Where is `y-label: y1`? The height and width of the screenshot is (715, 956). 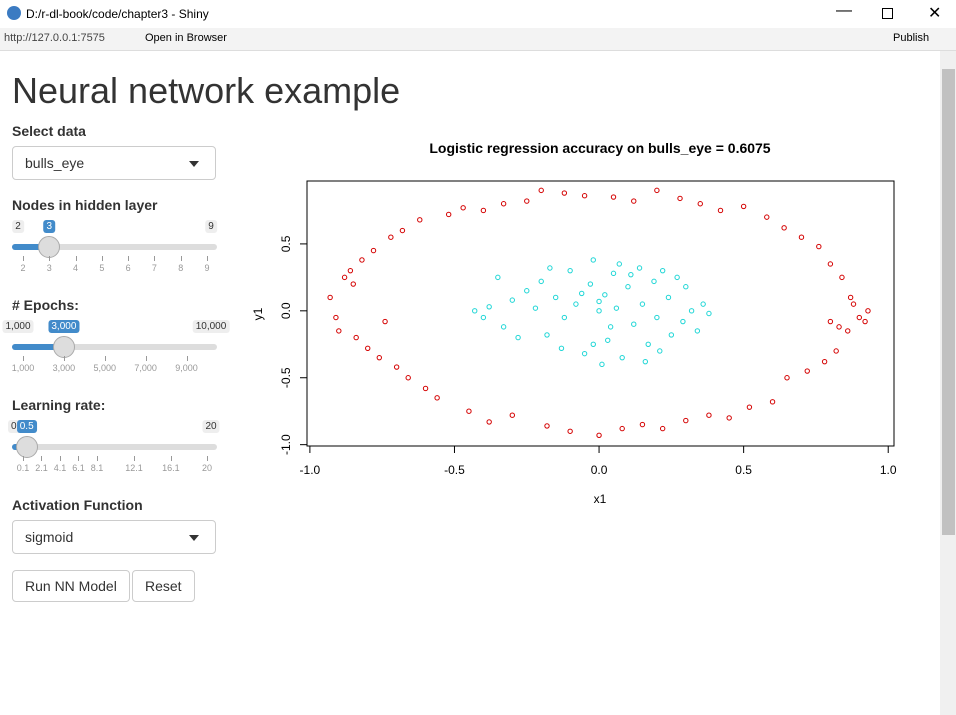 y-label: y1 is located at coordinates (258, 313).